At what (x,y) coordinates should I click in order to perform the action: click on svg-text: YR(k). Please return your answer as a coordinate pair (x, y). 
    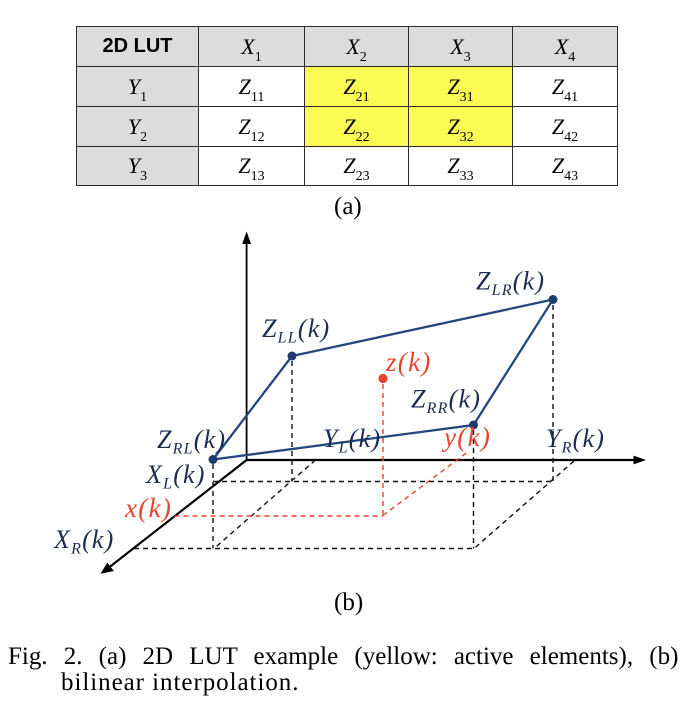
    Looking at the image, I should click on (575, 440).